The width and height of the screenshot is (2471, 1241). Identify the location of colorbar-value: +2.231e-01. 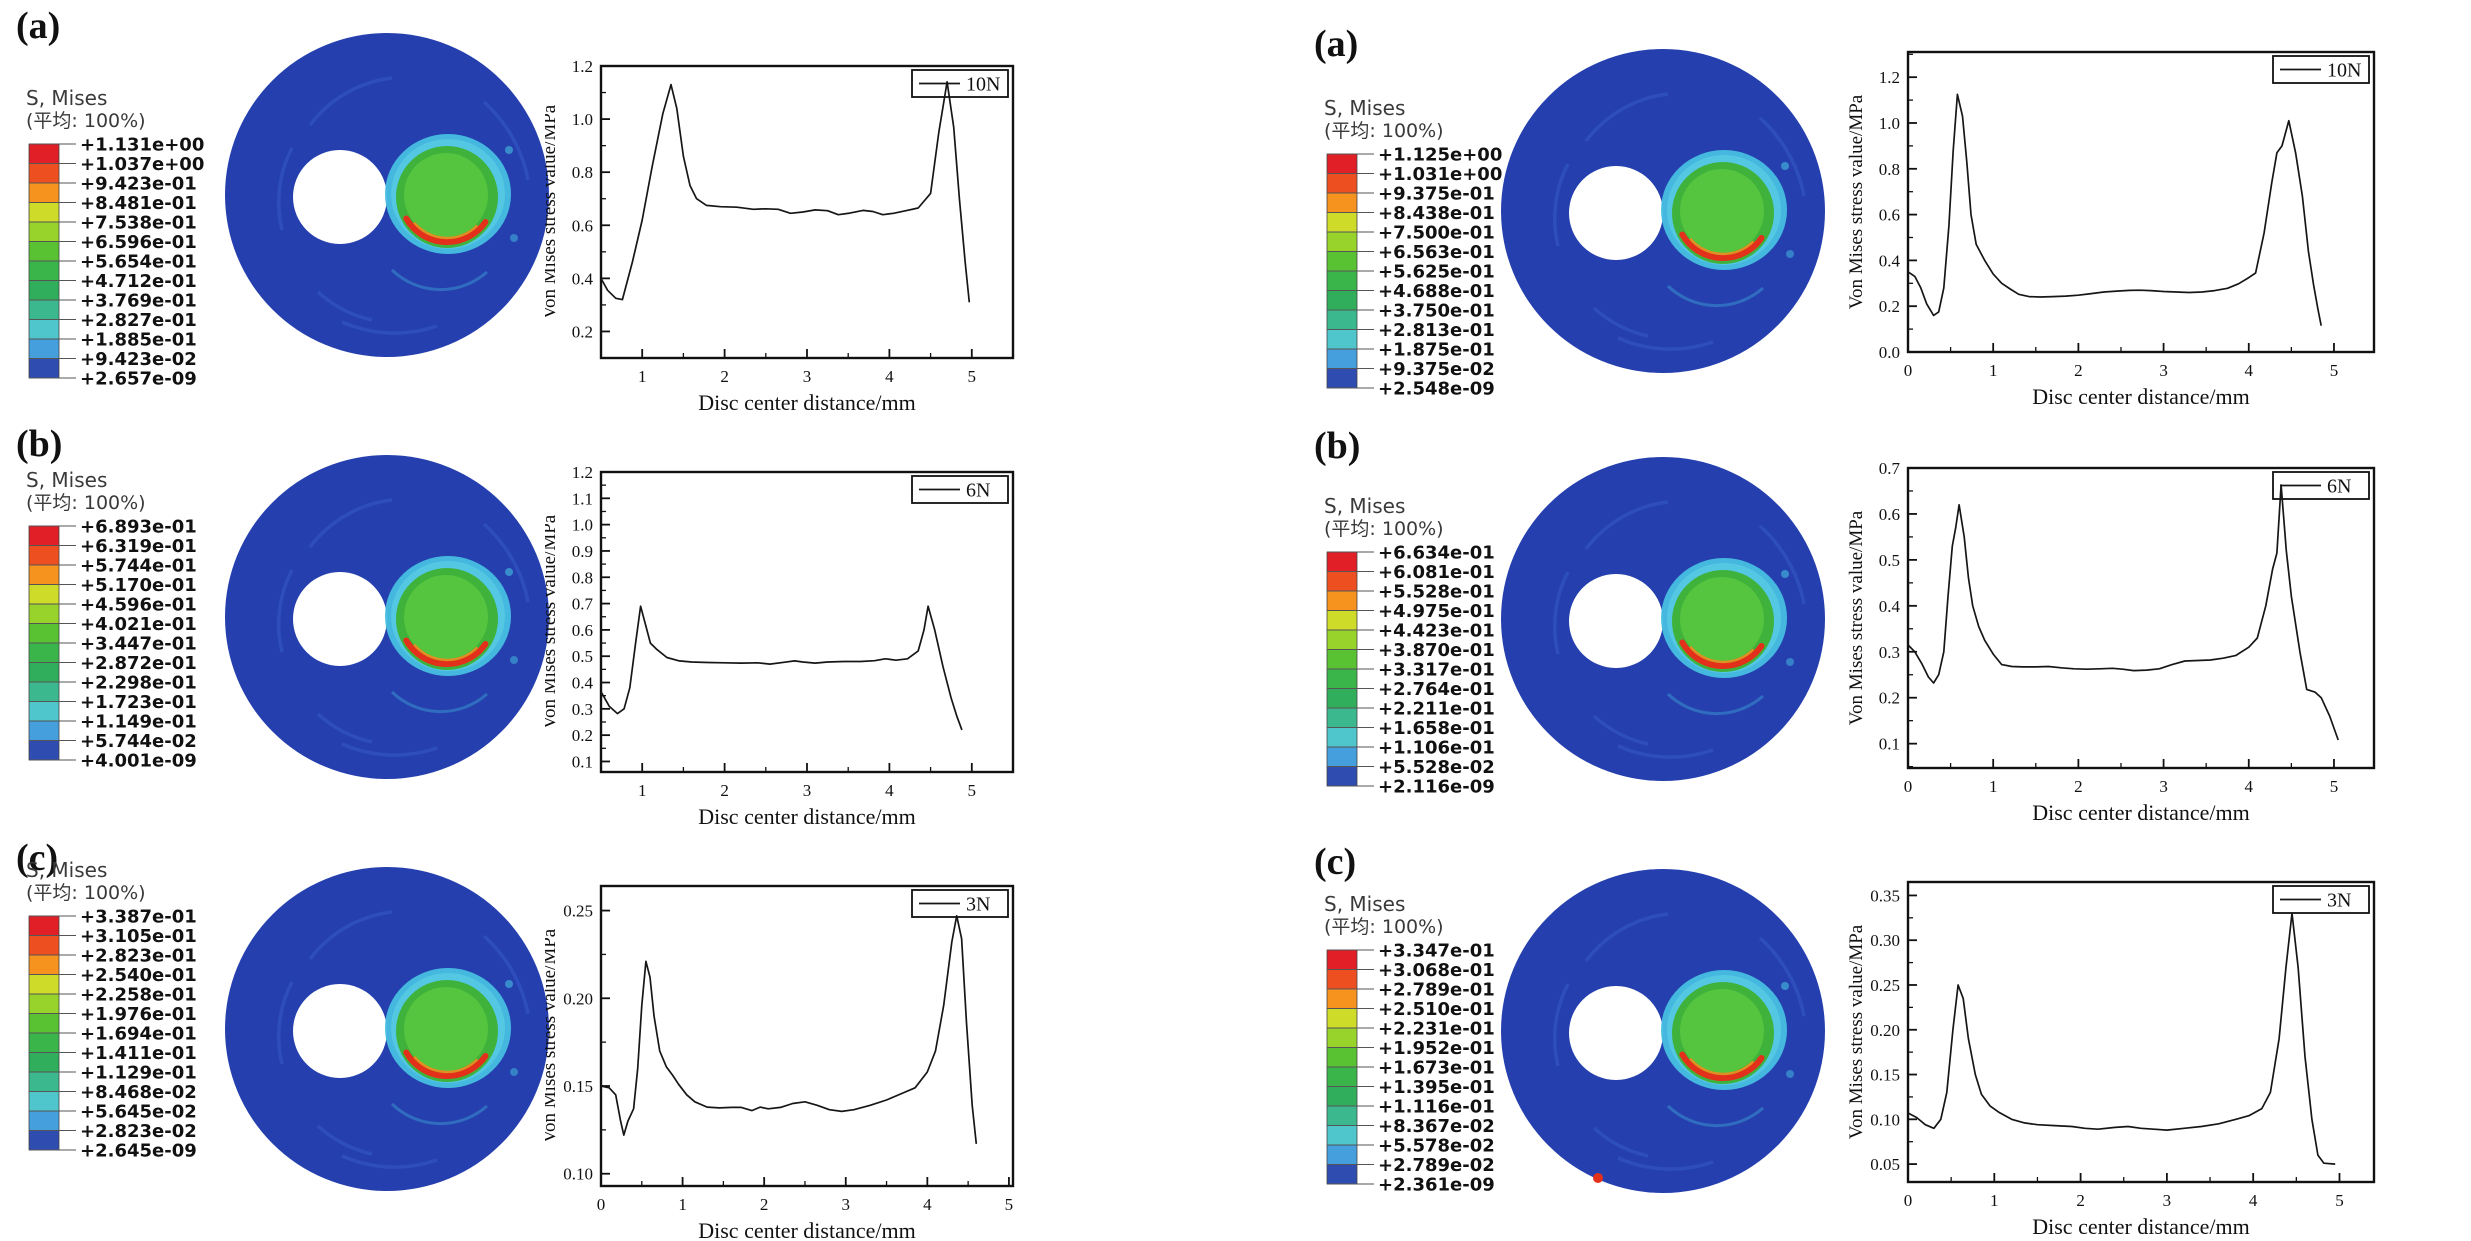
(1436, 1029).